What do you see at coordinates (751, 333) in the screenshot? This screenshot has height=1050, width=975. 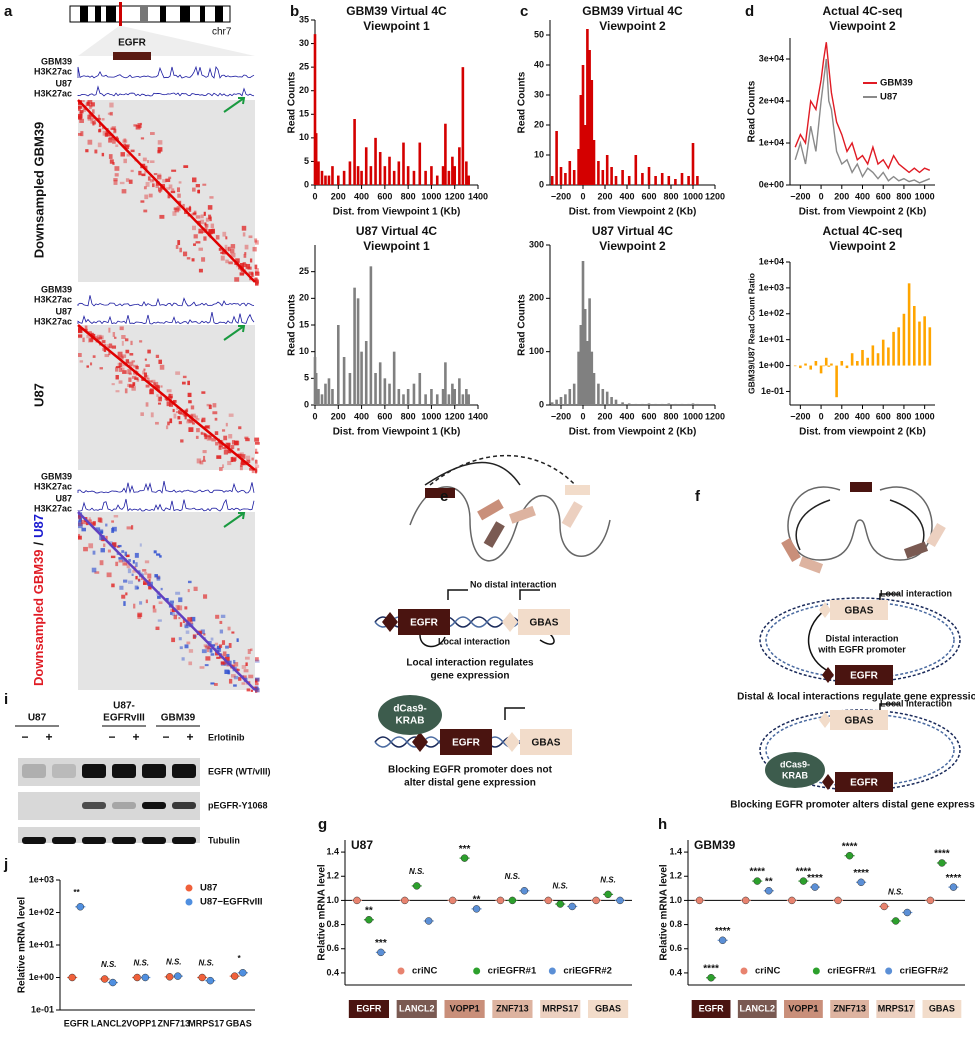 I see `y-axis-label: GBM39/U87 Read Count Ratio` at bounding box center [751, 333].